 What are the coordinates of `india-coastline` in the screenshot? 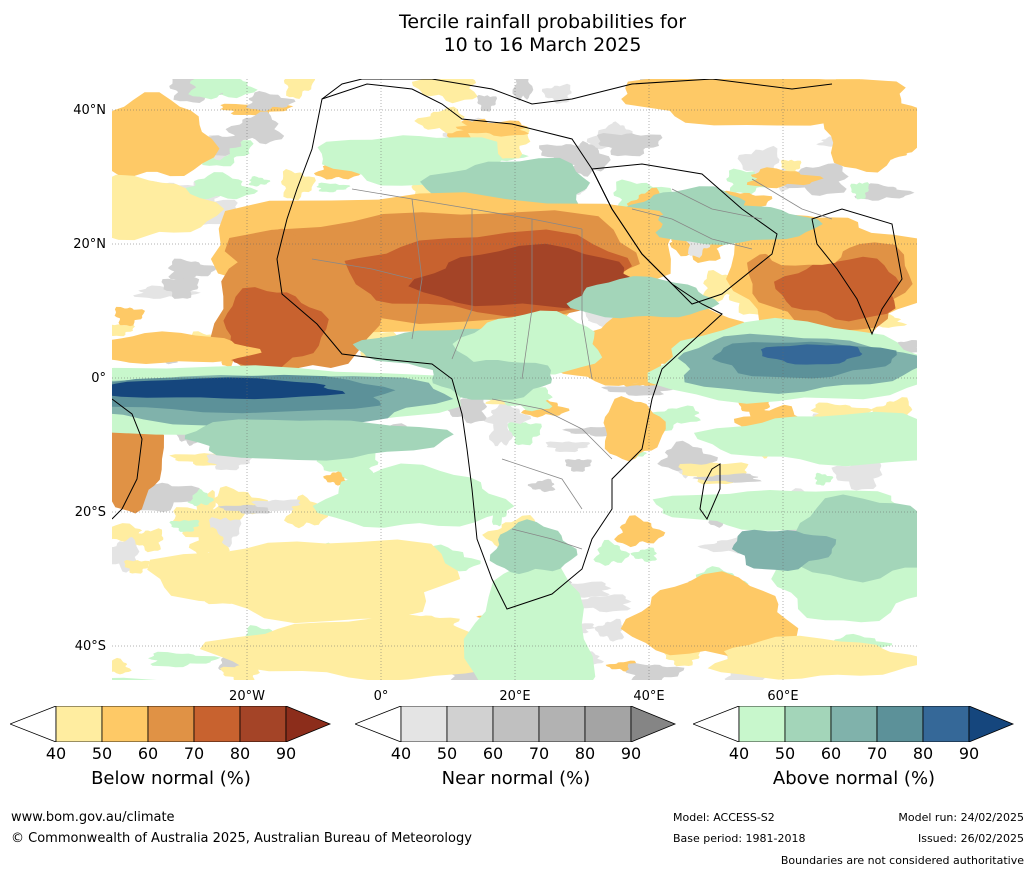 It's located at (857, 272).